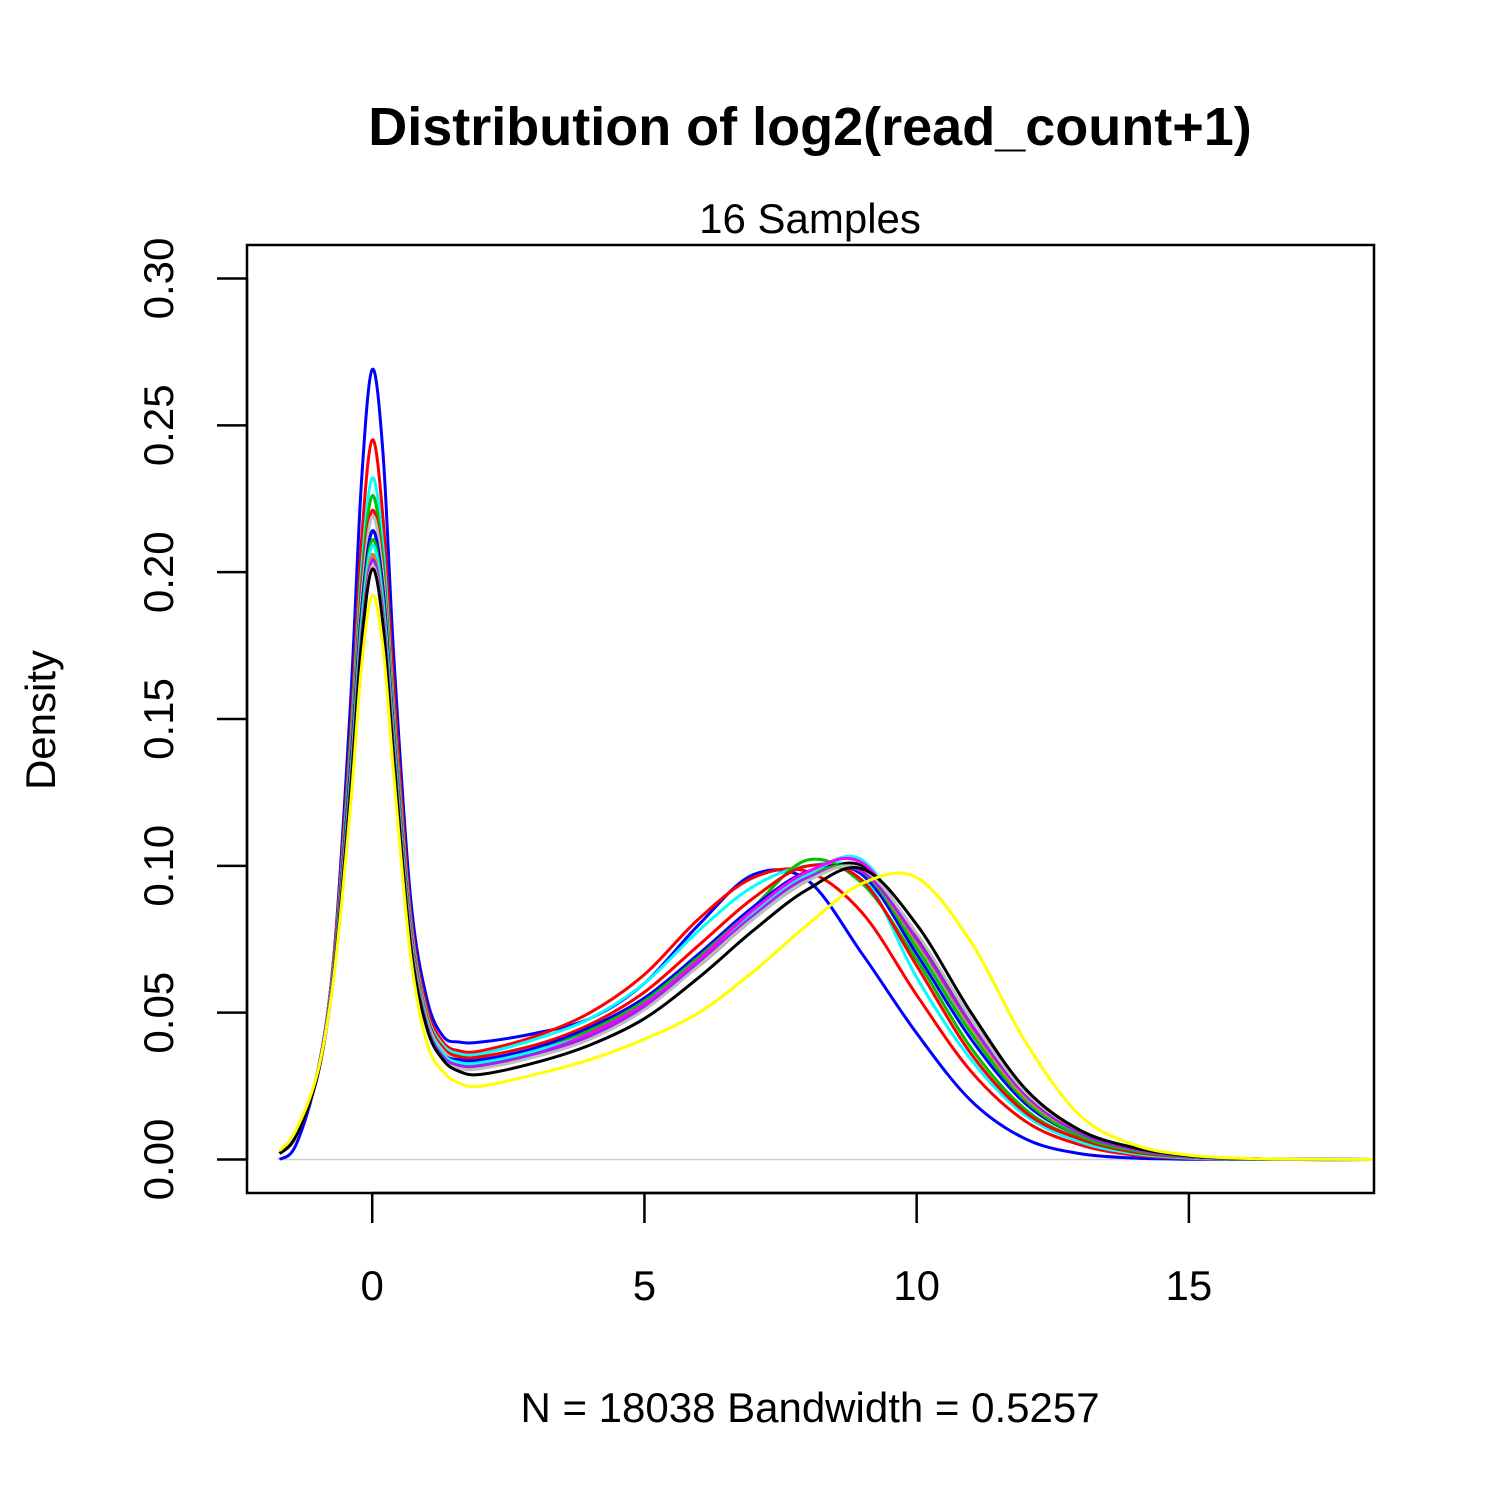  I want to click on y-tick-label: 0.25, so click(158, 425).